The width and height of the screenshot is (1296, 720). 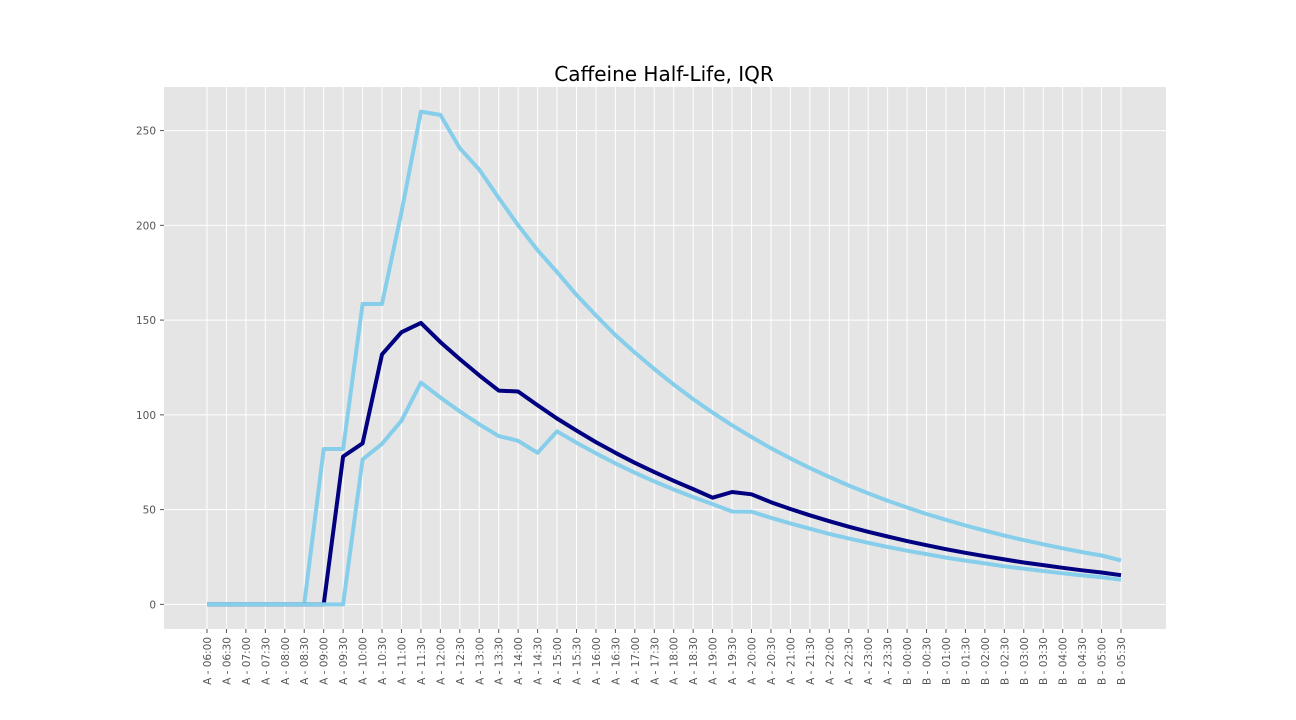 What do you see at coordinates (772, 661) in the screenshot?
I see `x-tick-label: A - 20:30` at bounding box center [772, 661].